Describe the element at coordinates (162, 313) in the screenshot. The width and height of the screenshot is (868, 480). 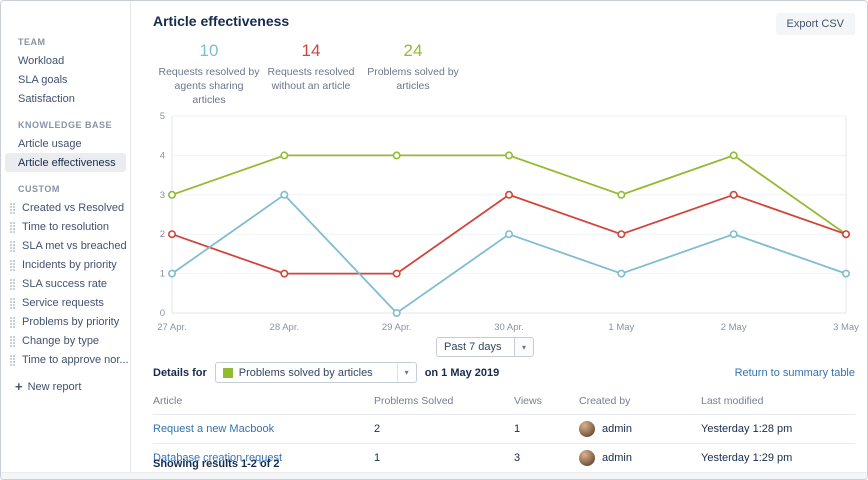
I see `svg-text: 0` at that location.